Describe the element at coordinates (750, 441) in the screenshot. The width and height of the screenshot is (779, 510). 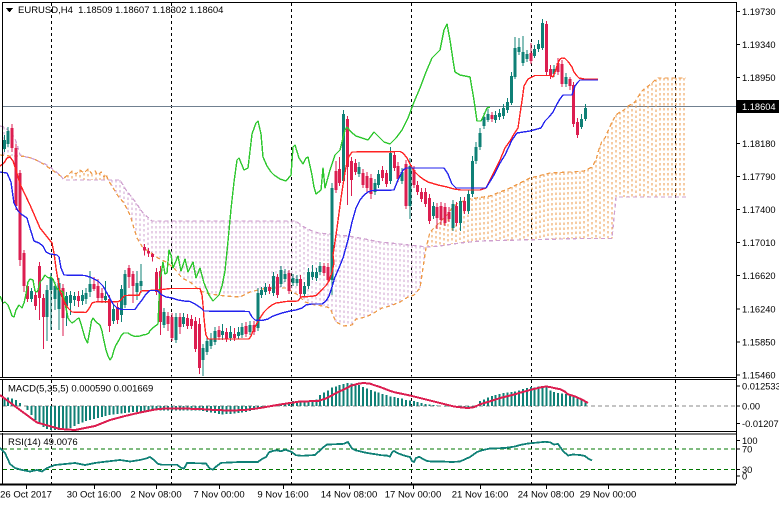
I see `svg-text: 100` at that location.